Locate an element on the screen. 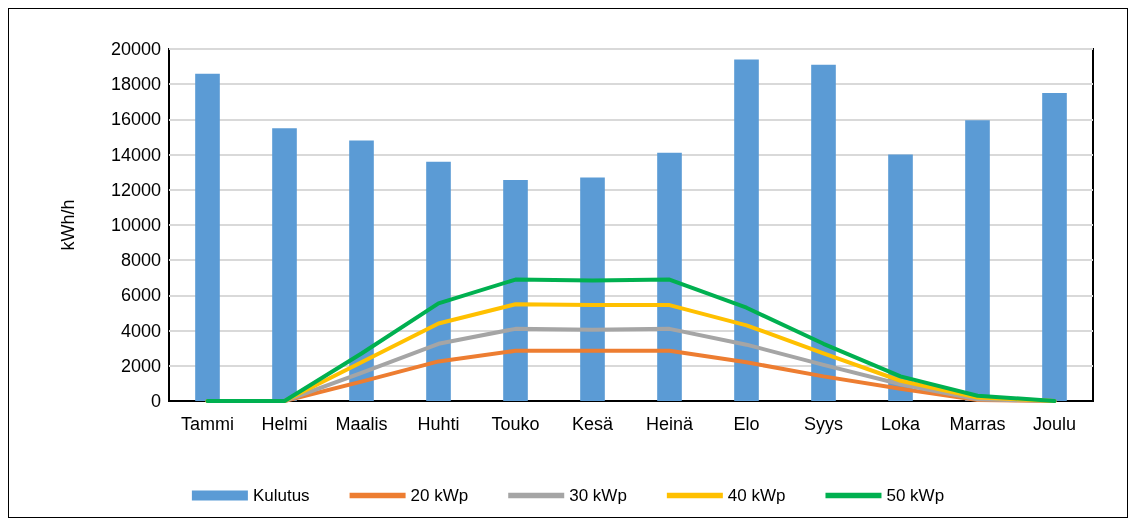  legend-label: 30 kWp is located at coordinates (598, 495).